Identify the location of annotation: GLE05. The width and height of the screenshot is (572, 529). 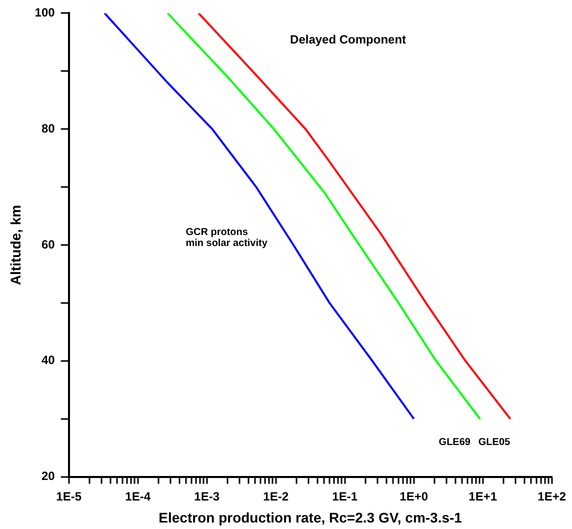
(494, 442).